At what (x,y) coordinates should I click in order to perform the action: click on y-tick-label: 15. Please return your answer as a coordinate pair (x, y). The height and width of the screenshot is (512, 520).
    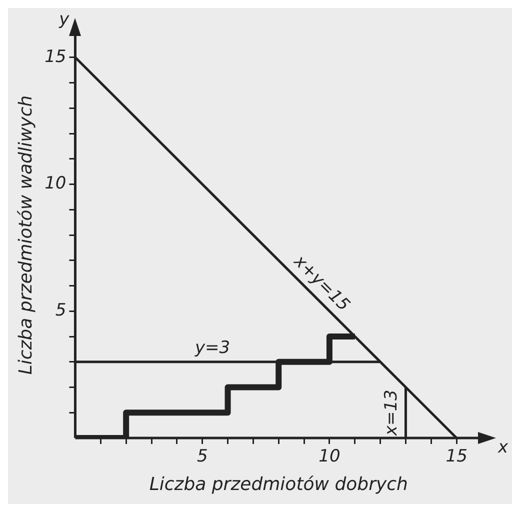
    Looking at the image, I should click on (55, 56).